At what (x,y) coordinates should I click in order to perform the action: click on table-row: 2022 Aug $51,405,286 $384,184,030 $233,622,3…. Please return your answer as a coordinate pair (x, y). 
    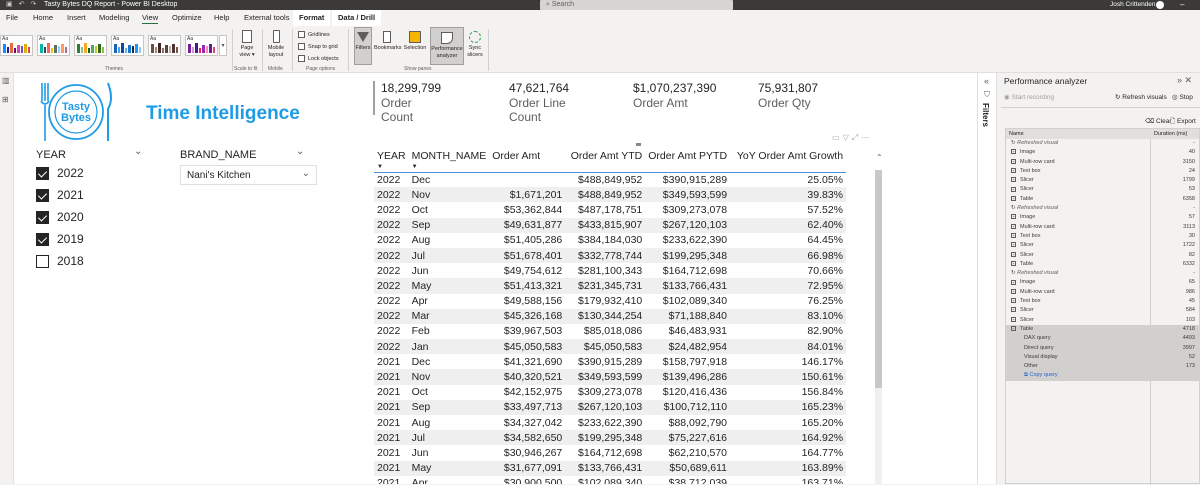
    Looking at the image, I should click on (610, 240).